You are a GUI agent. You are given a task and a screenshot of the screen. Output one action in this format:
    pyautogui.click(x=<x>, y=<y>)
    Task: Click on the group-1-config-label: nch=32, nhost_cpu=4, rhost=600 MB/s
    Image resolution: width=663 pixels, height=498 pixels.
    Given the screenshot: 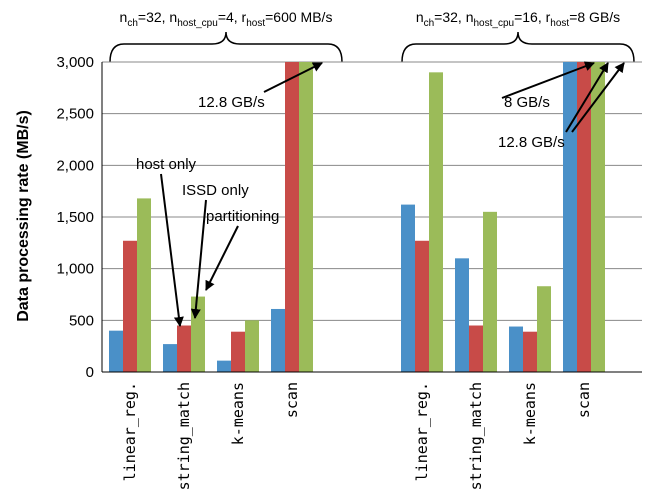 What is the action you would take?
    pyautogui.click(x=226, y=19)
    